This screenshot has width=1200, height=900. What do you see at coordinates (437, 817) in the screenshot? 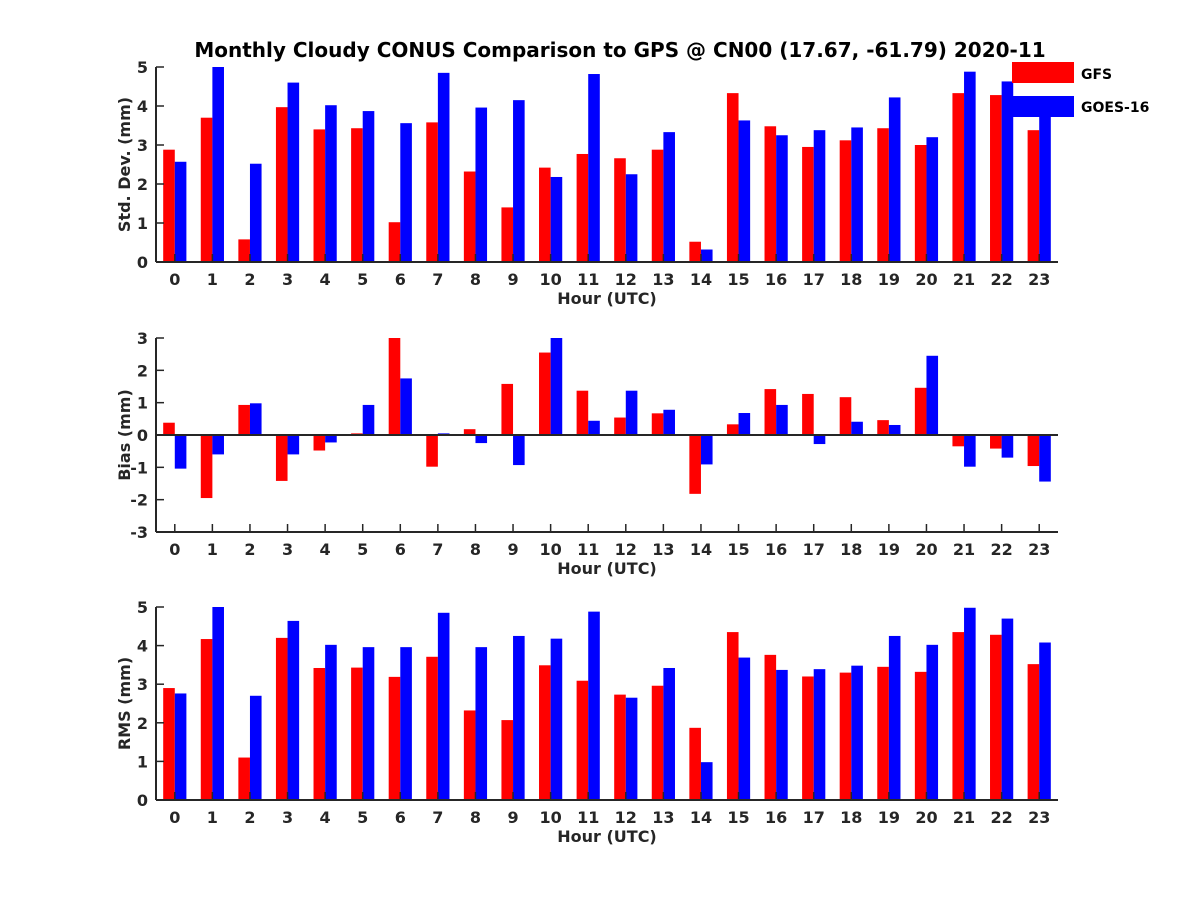
I see `x-tick-label: 7` at bounding box center [437, 817].